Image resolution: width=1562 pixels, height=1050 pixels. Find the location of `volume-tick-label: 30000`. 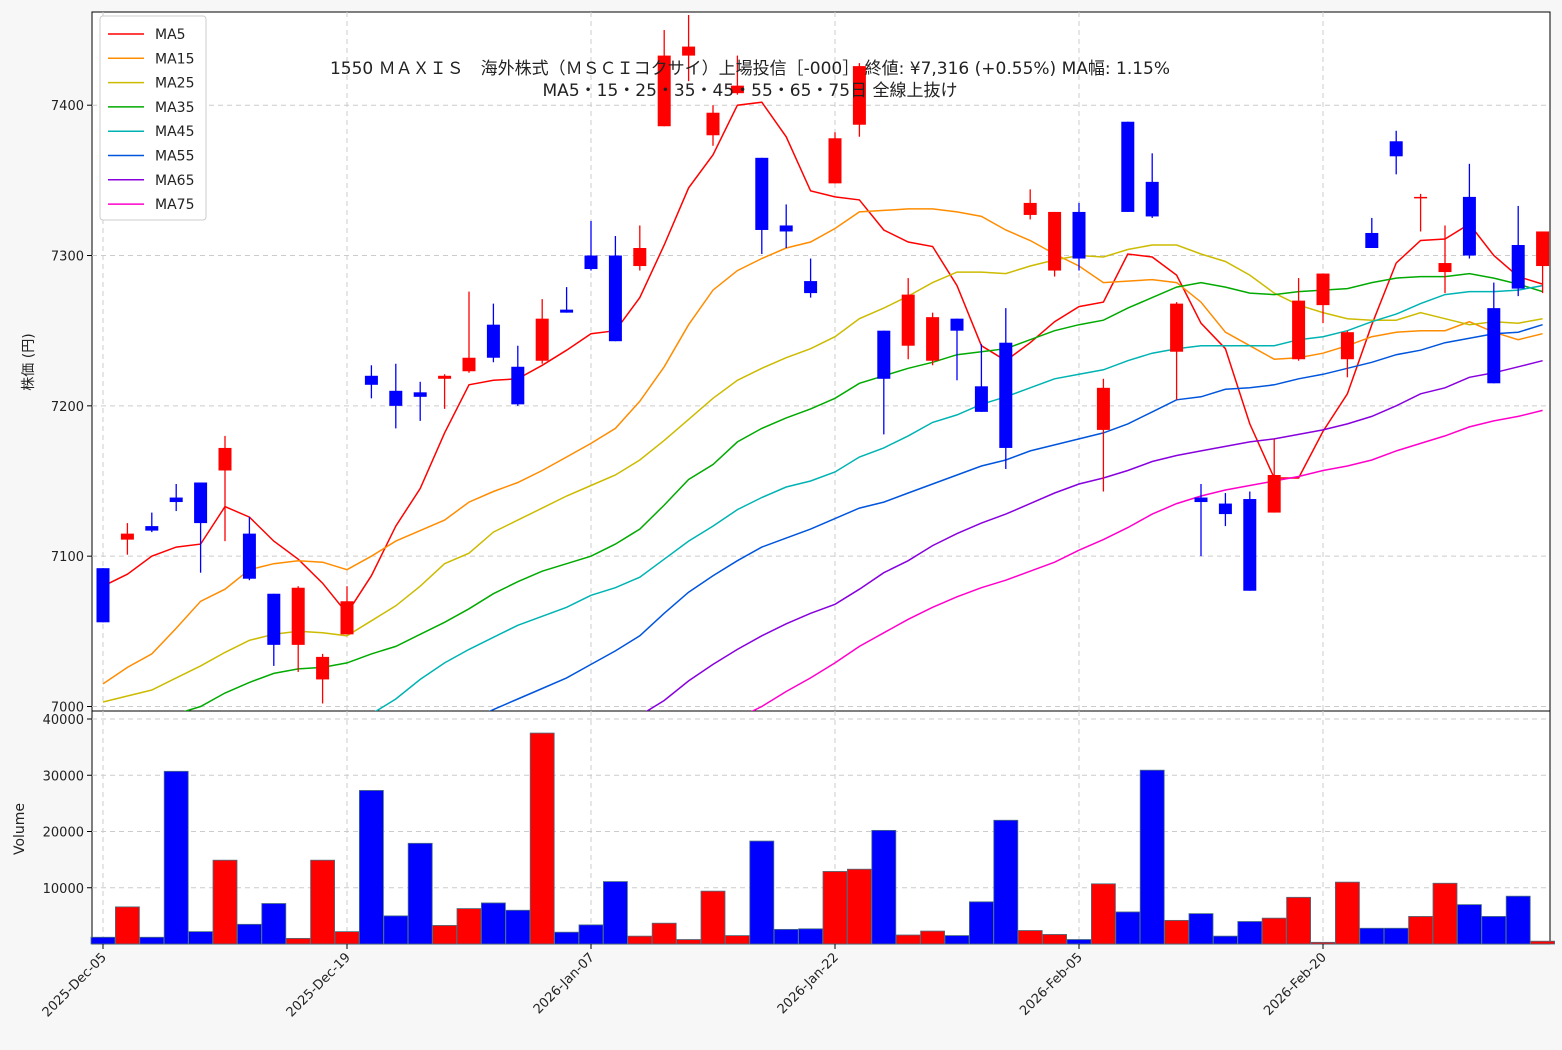

volume-tick-label: 30000 is located at coordinates (63, 776).